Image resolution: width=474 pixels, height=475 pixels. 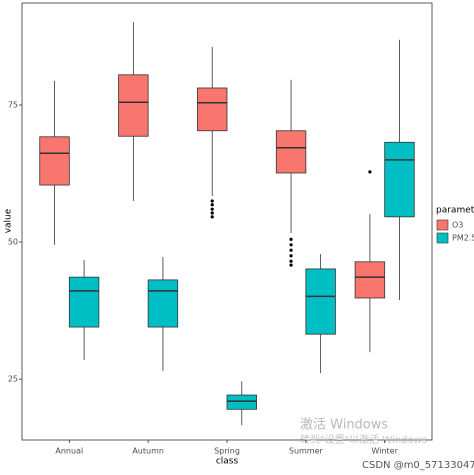 I want to click on legend-label: PM2.5, so click(x=463, y=238).